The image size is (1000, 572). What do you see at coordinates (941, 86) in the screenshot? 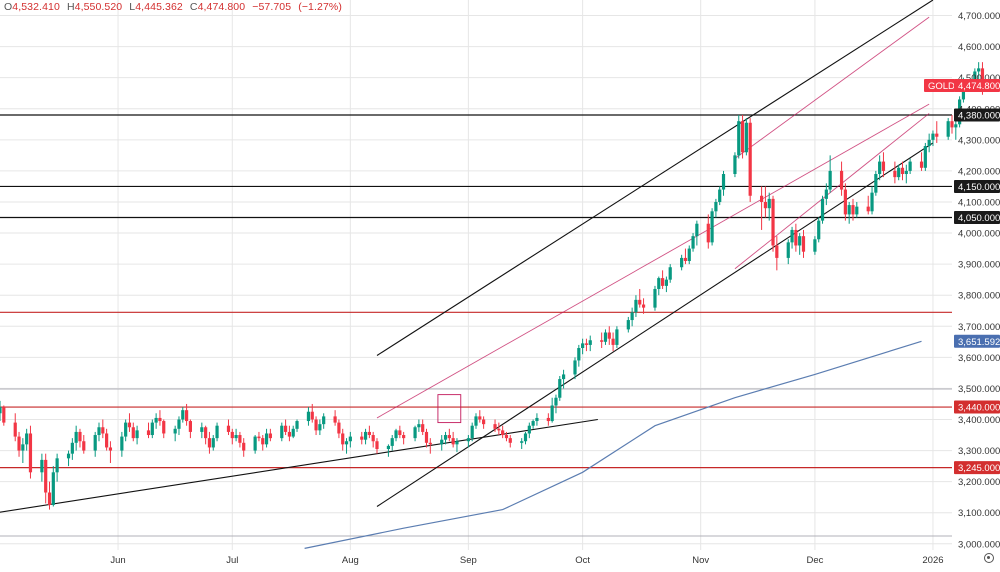
I see `symbol-tag-label: GOLD` at bounding box center [941, 86].